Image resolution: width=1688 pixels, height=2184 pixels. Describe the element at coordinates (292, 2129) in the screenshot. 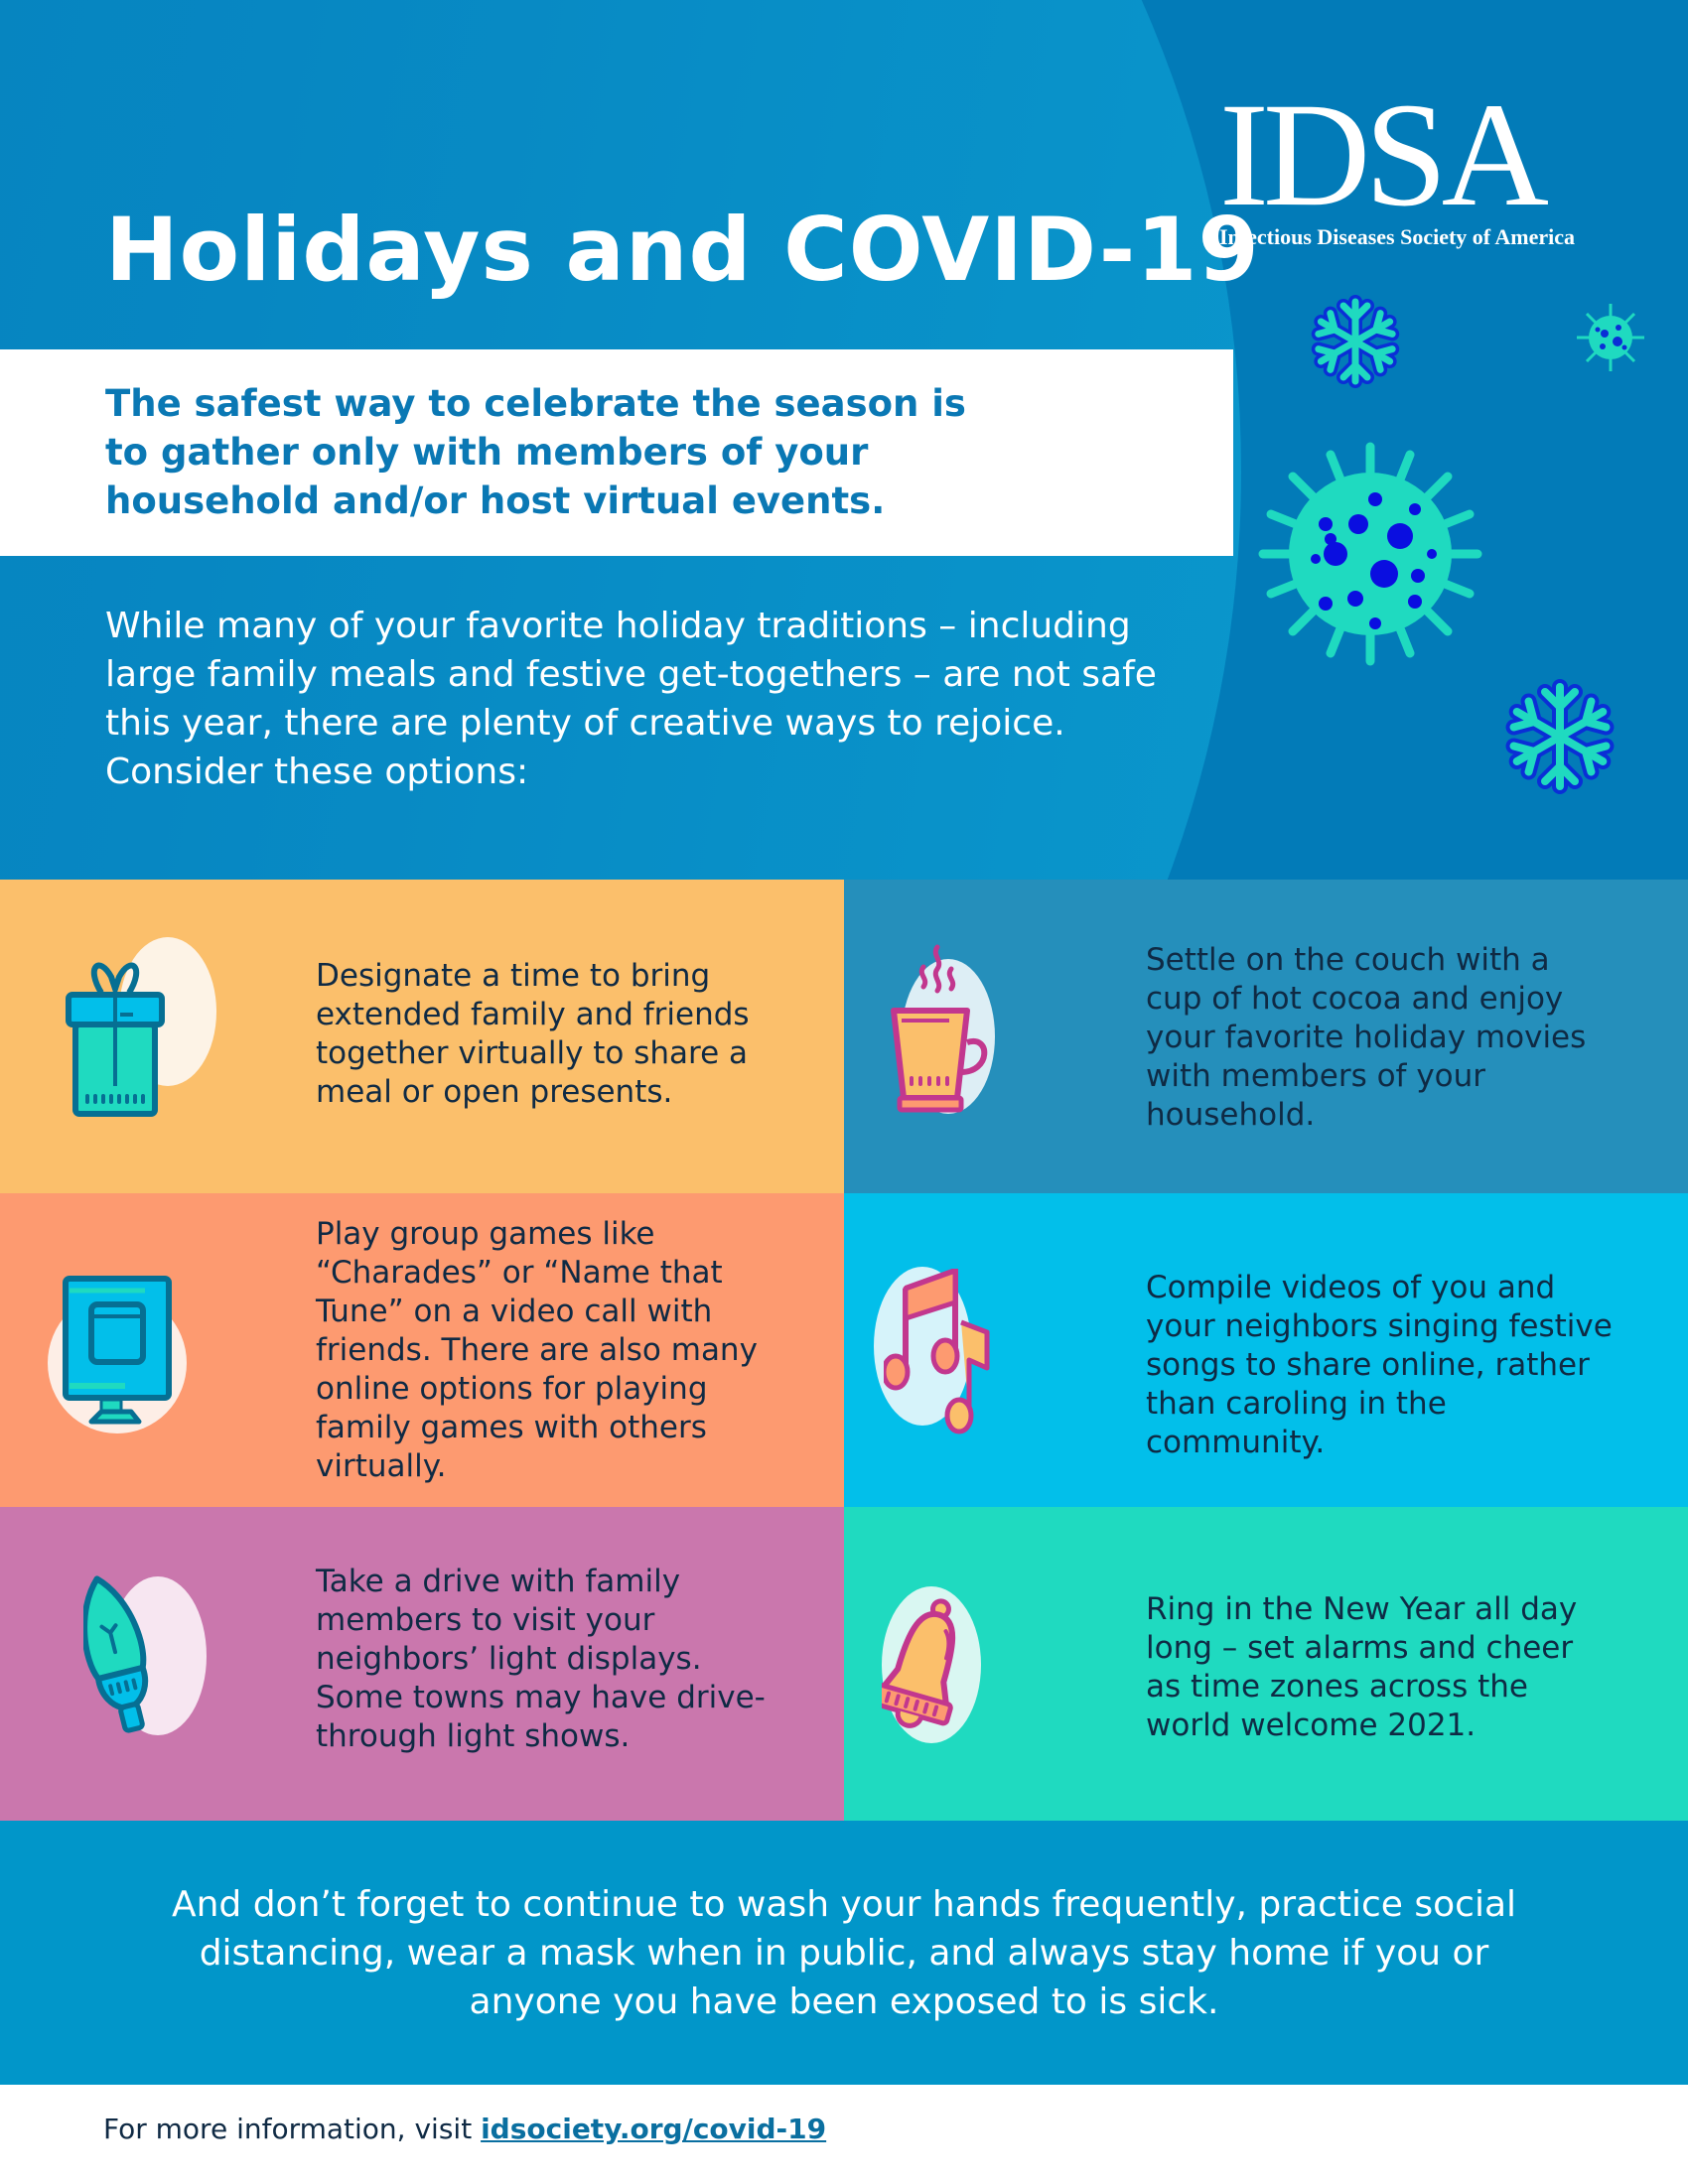

I see `footer-prefix: For more information, visit` at that location.